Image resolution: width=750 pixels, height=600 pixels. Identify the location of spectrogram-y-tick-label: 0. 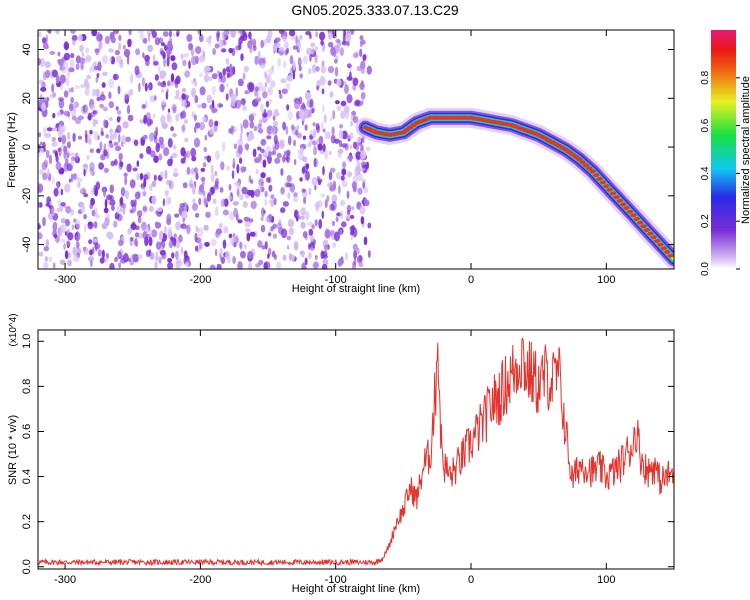
(27, 147).